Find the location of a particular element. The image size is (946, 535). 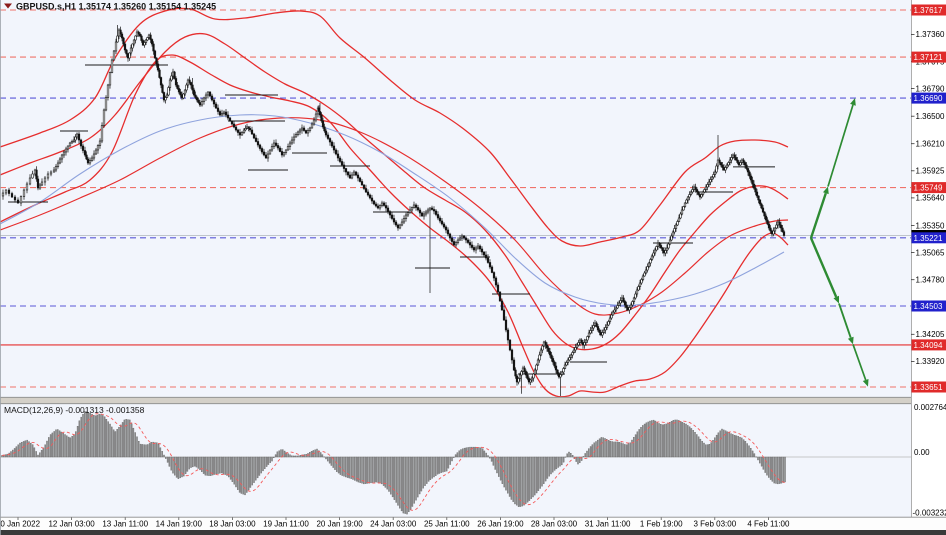

price-scale is located at coordinates (928, 258).